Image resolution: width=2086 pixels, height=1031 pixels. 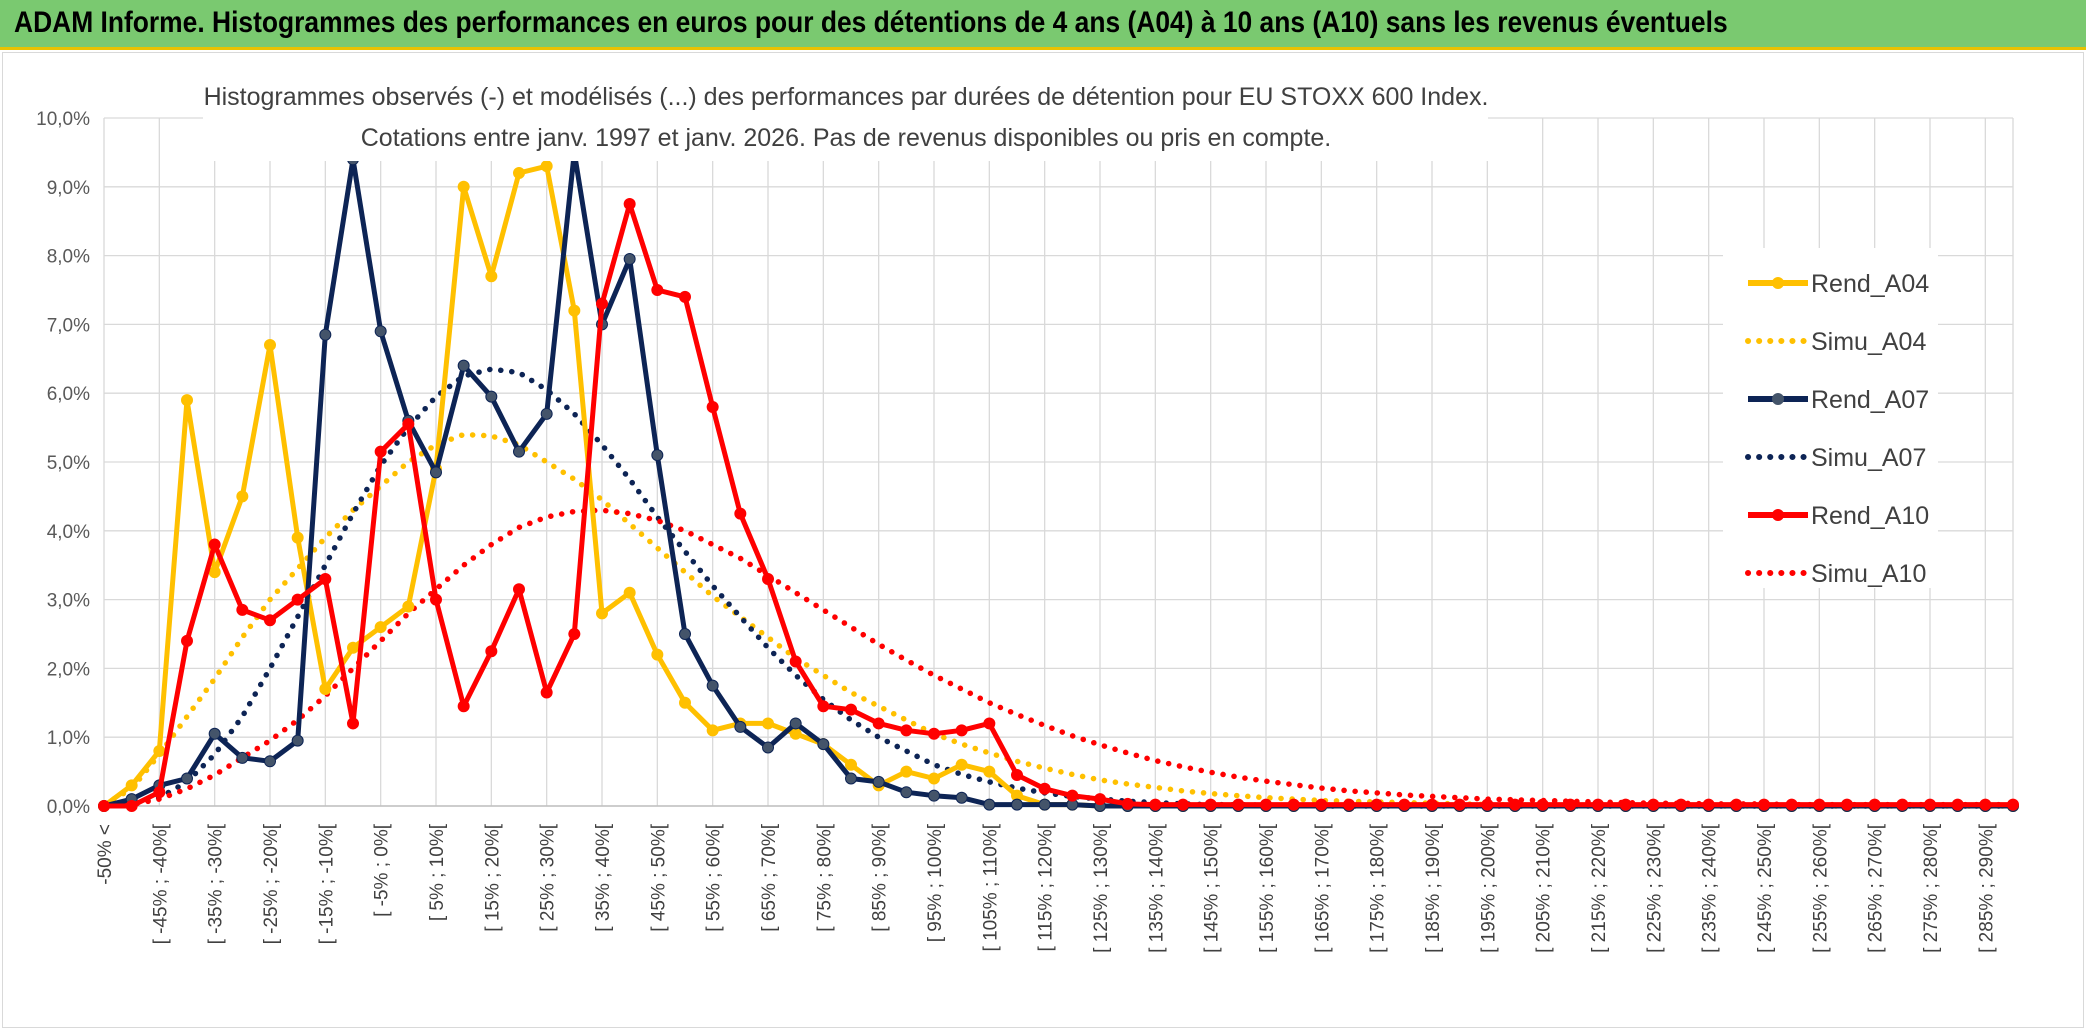 I want to click on legend-item-rend-a07: Rend_A07, so click(x=1838, y=400).